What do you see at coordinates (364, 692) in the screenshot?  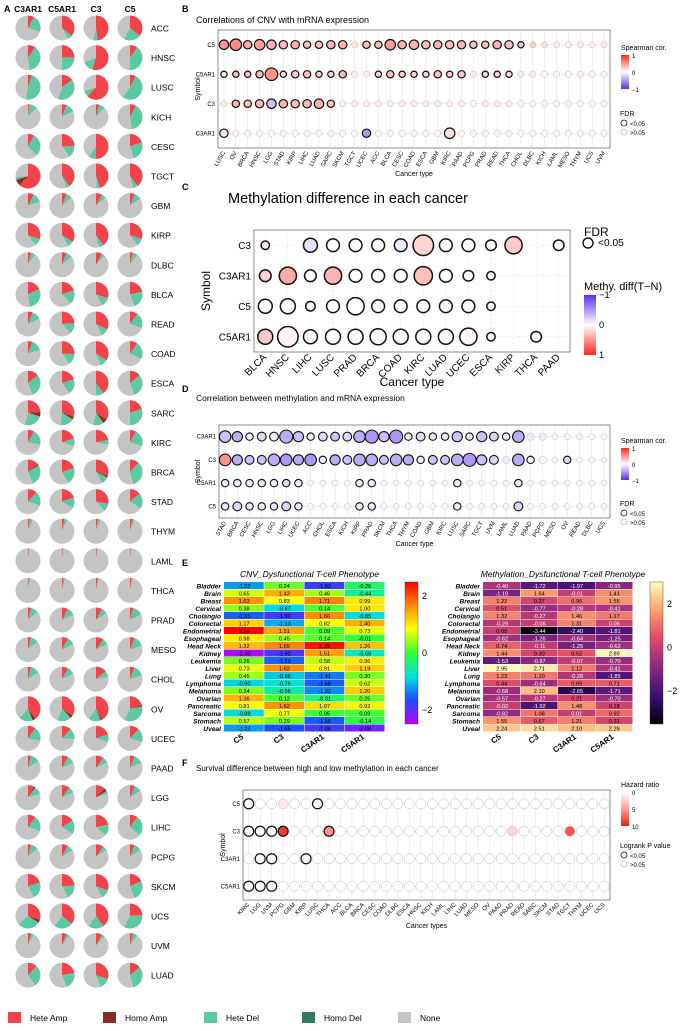 I see `cell-value: 1.20` at bounding box center [364, 692].